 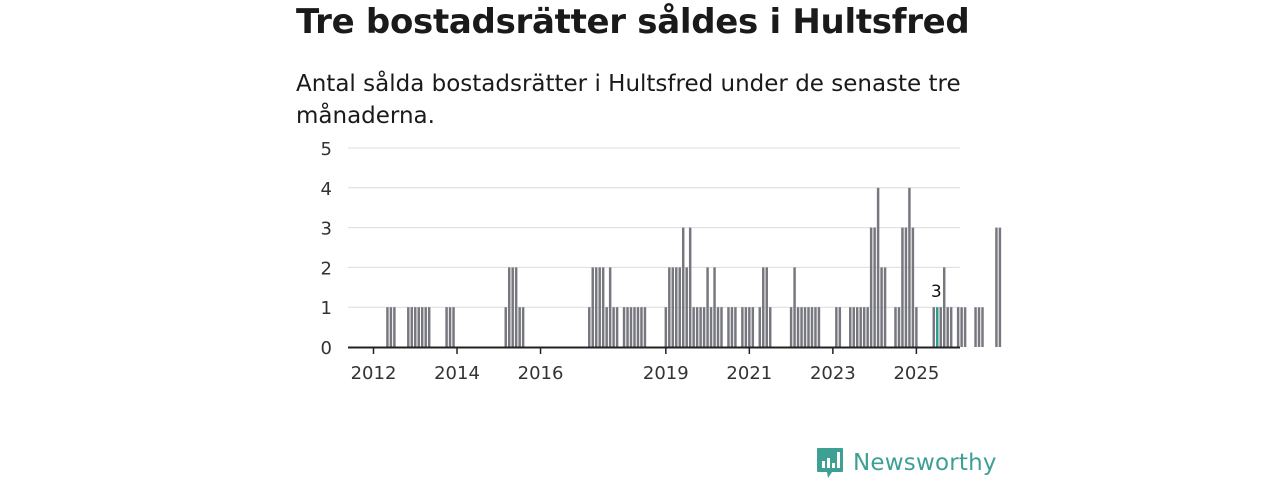 What do you see at coordinates (749, 373) in the screenshot?
I see `x-tick-label: 2021` at bounding box center [749, 373].